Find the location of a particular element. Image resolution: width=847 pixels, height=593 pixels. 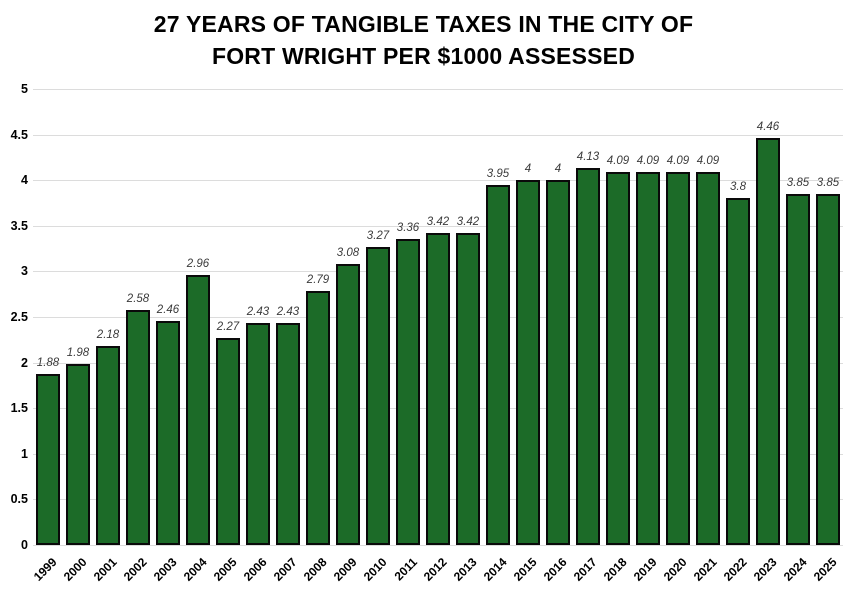

x-tick-label-2017: 2017 is located at coordinates (585, 569).